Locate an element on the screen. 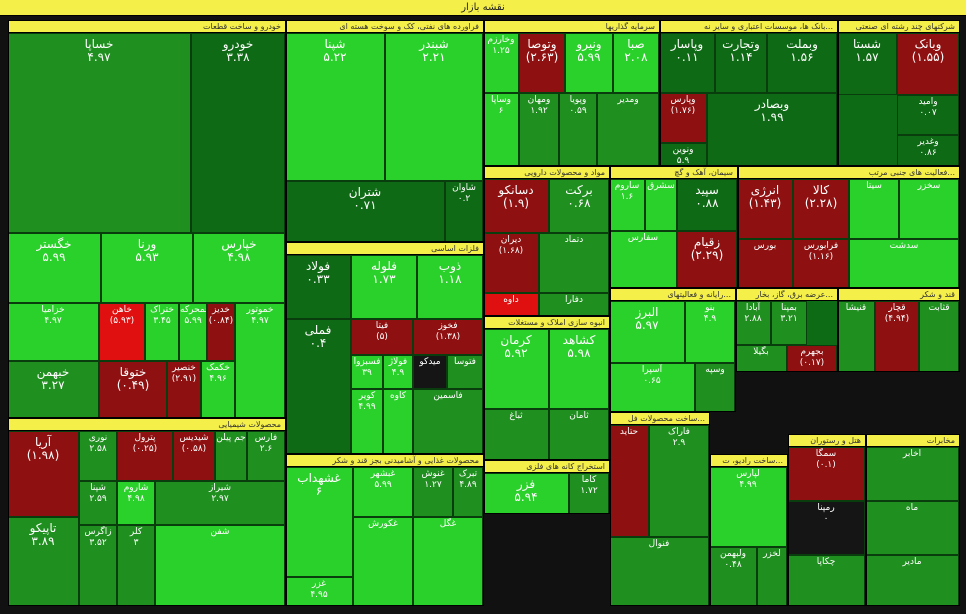  symbol-tile: ماه is located at coordinates (913, 528).